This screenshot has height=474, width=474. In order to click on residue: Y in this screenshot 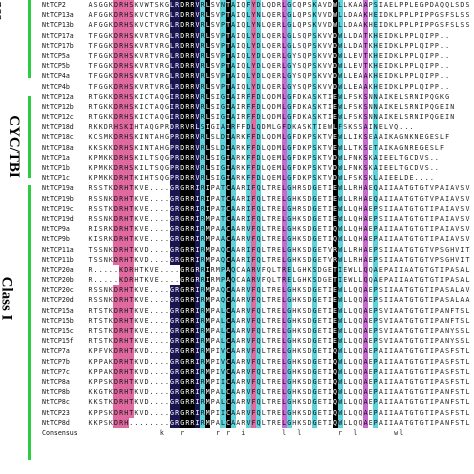, I will do `click(254, 25)`.